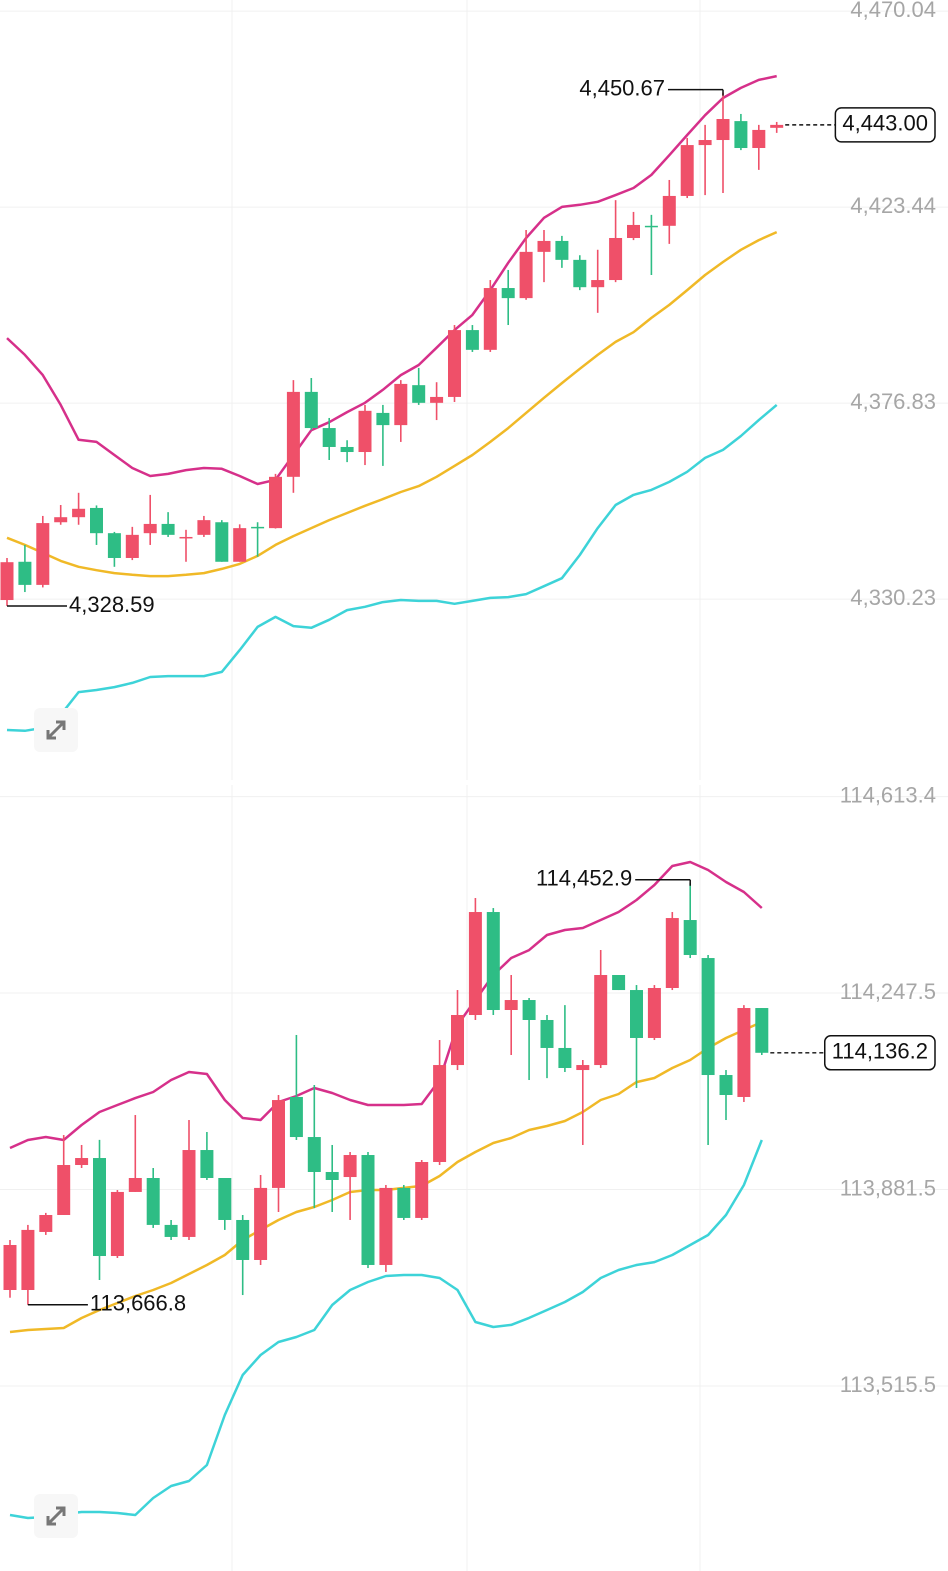  Describe the element at coordinates (386, 1005) in the screenshot. I see `band-line` at that location.